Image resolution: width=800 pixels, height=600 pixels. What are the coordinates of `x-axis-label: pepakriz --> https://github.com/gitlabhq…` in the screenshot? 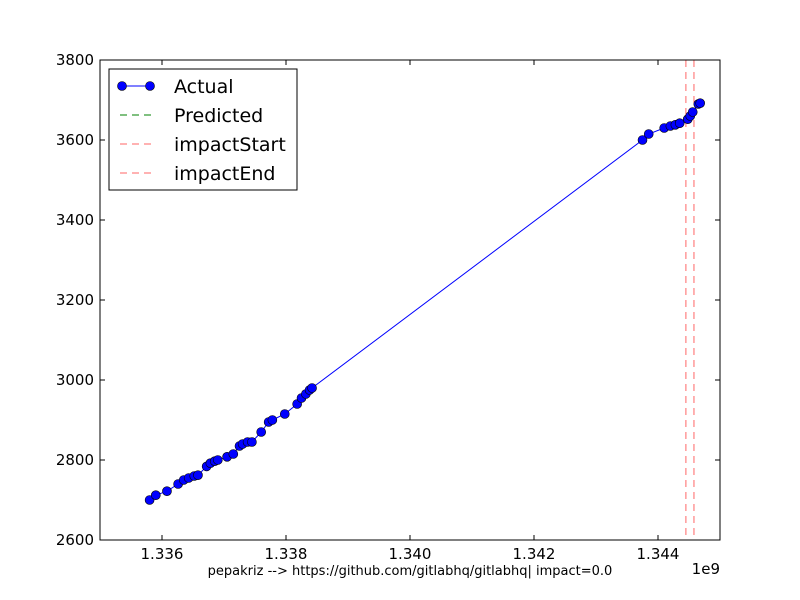 It's located at (410, 571).